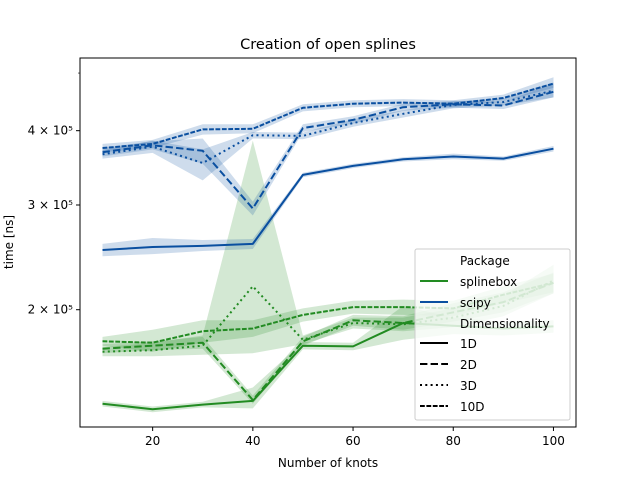 Image resolution: width=640 pixels, height=480 pixels. Describe the element at coordinates (352, 441) in the screenshot. I see `x-tick-label-60: 60` at that location.